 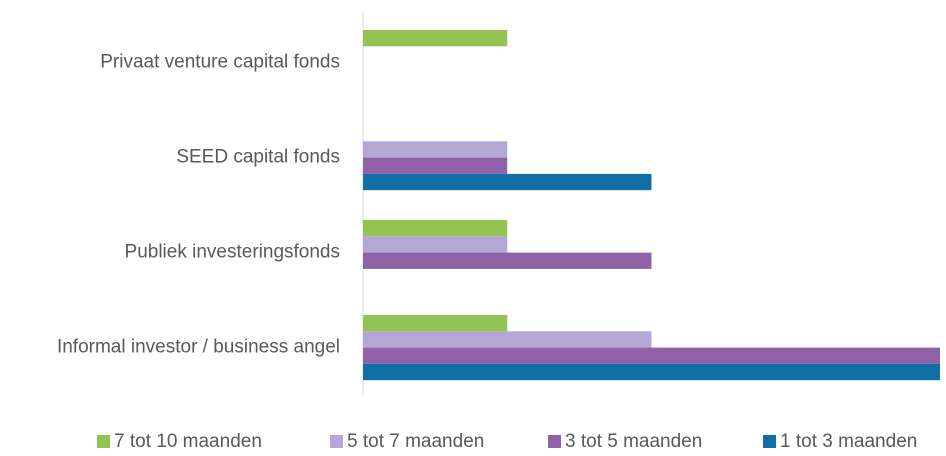 What do you see at coordinates (220, 62) in the screenshot?
I see `y-tick-label: Privaat venture capital fonds` at bounding box center [220, 62].